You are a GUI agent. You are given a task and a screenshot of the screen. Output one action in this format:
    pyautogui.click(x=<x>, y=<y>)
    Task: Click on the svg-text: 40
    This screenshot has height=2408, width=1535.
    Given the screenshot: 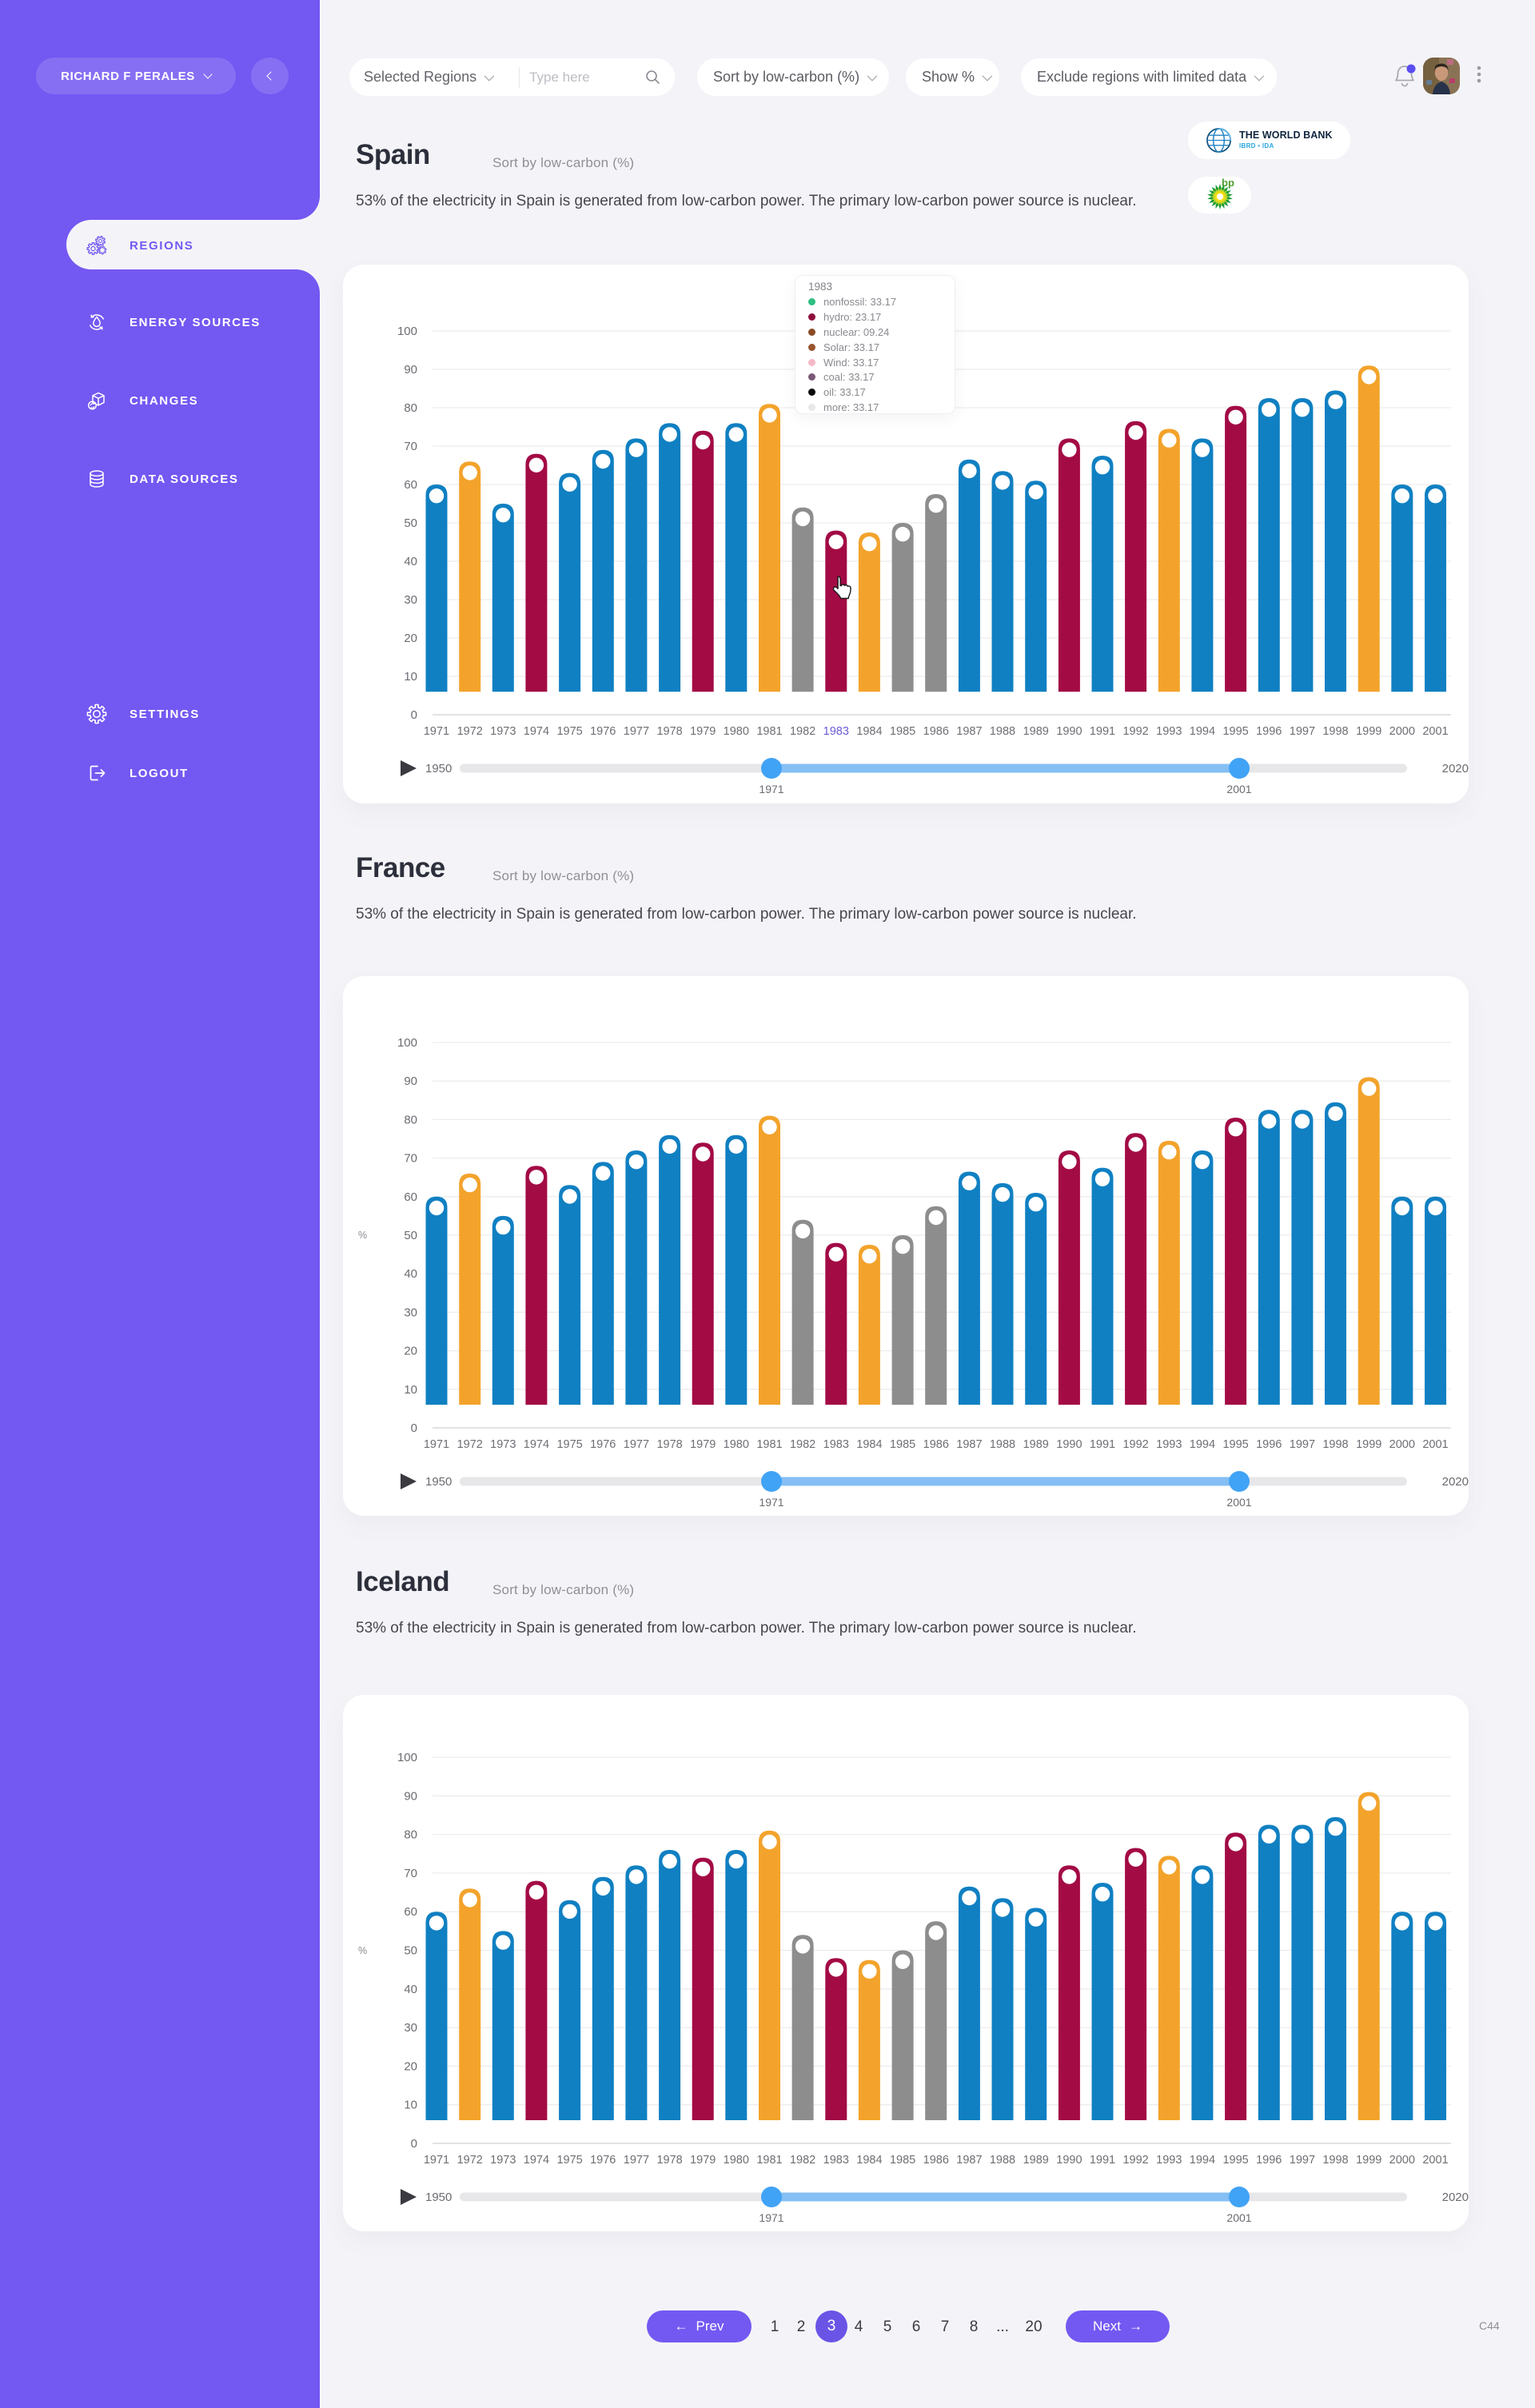 What is the action you would take?
    pyautogui.click(x=410, y=1274)
    